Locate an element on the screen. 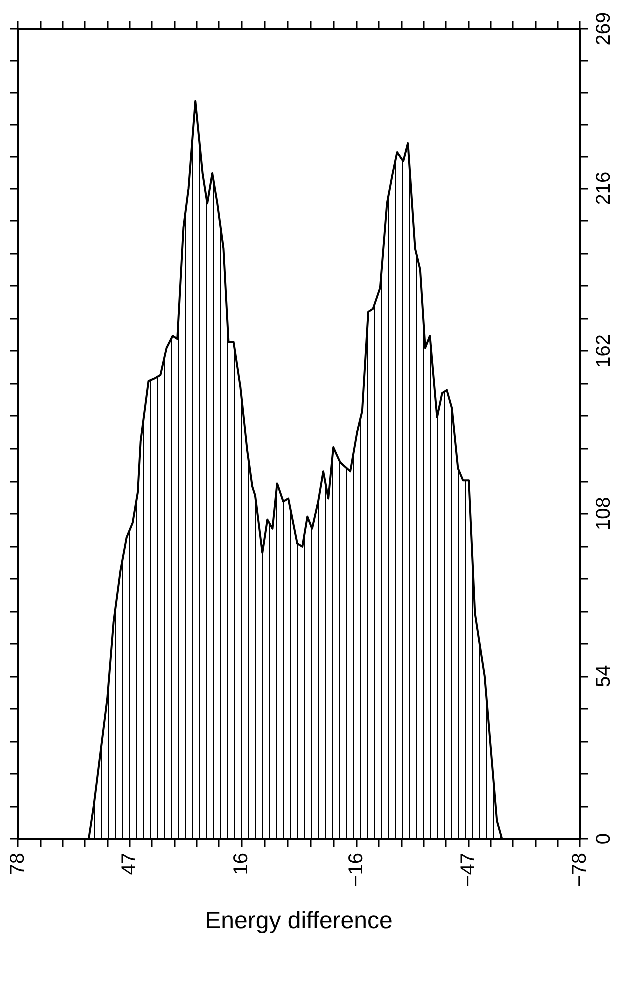  y-tick-label: 108 is located at coordinates (604, 513).